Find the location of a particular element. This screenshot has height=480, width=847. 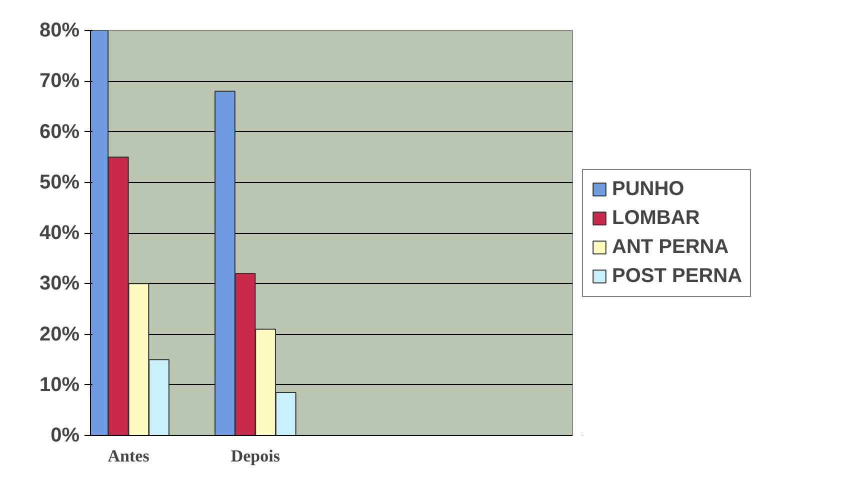

y-tick-label: 50% is located at coordinates (59, 182).